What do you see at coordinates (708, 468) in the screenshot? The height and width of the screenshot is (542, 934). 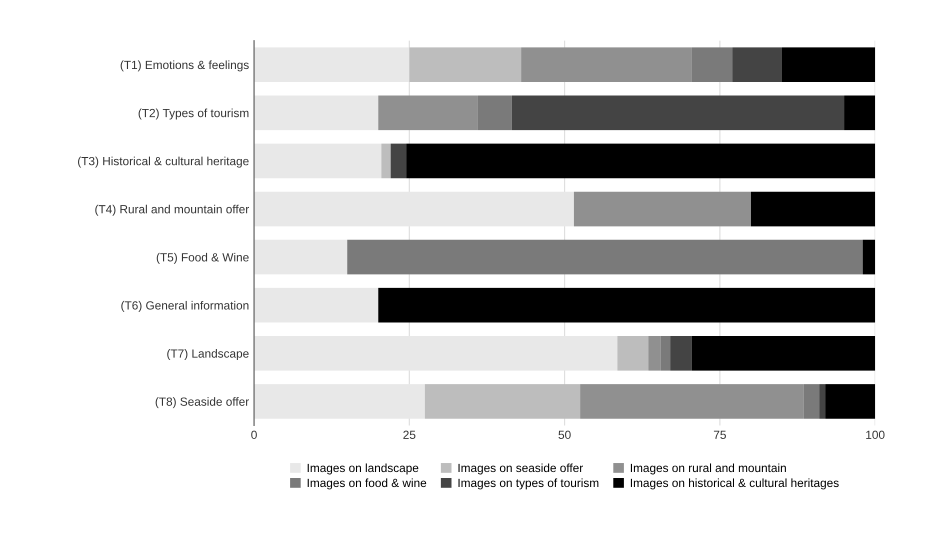 I see `legend-label: Images on rural and mountain` at bounding box center [708, 468].